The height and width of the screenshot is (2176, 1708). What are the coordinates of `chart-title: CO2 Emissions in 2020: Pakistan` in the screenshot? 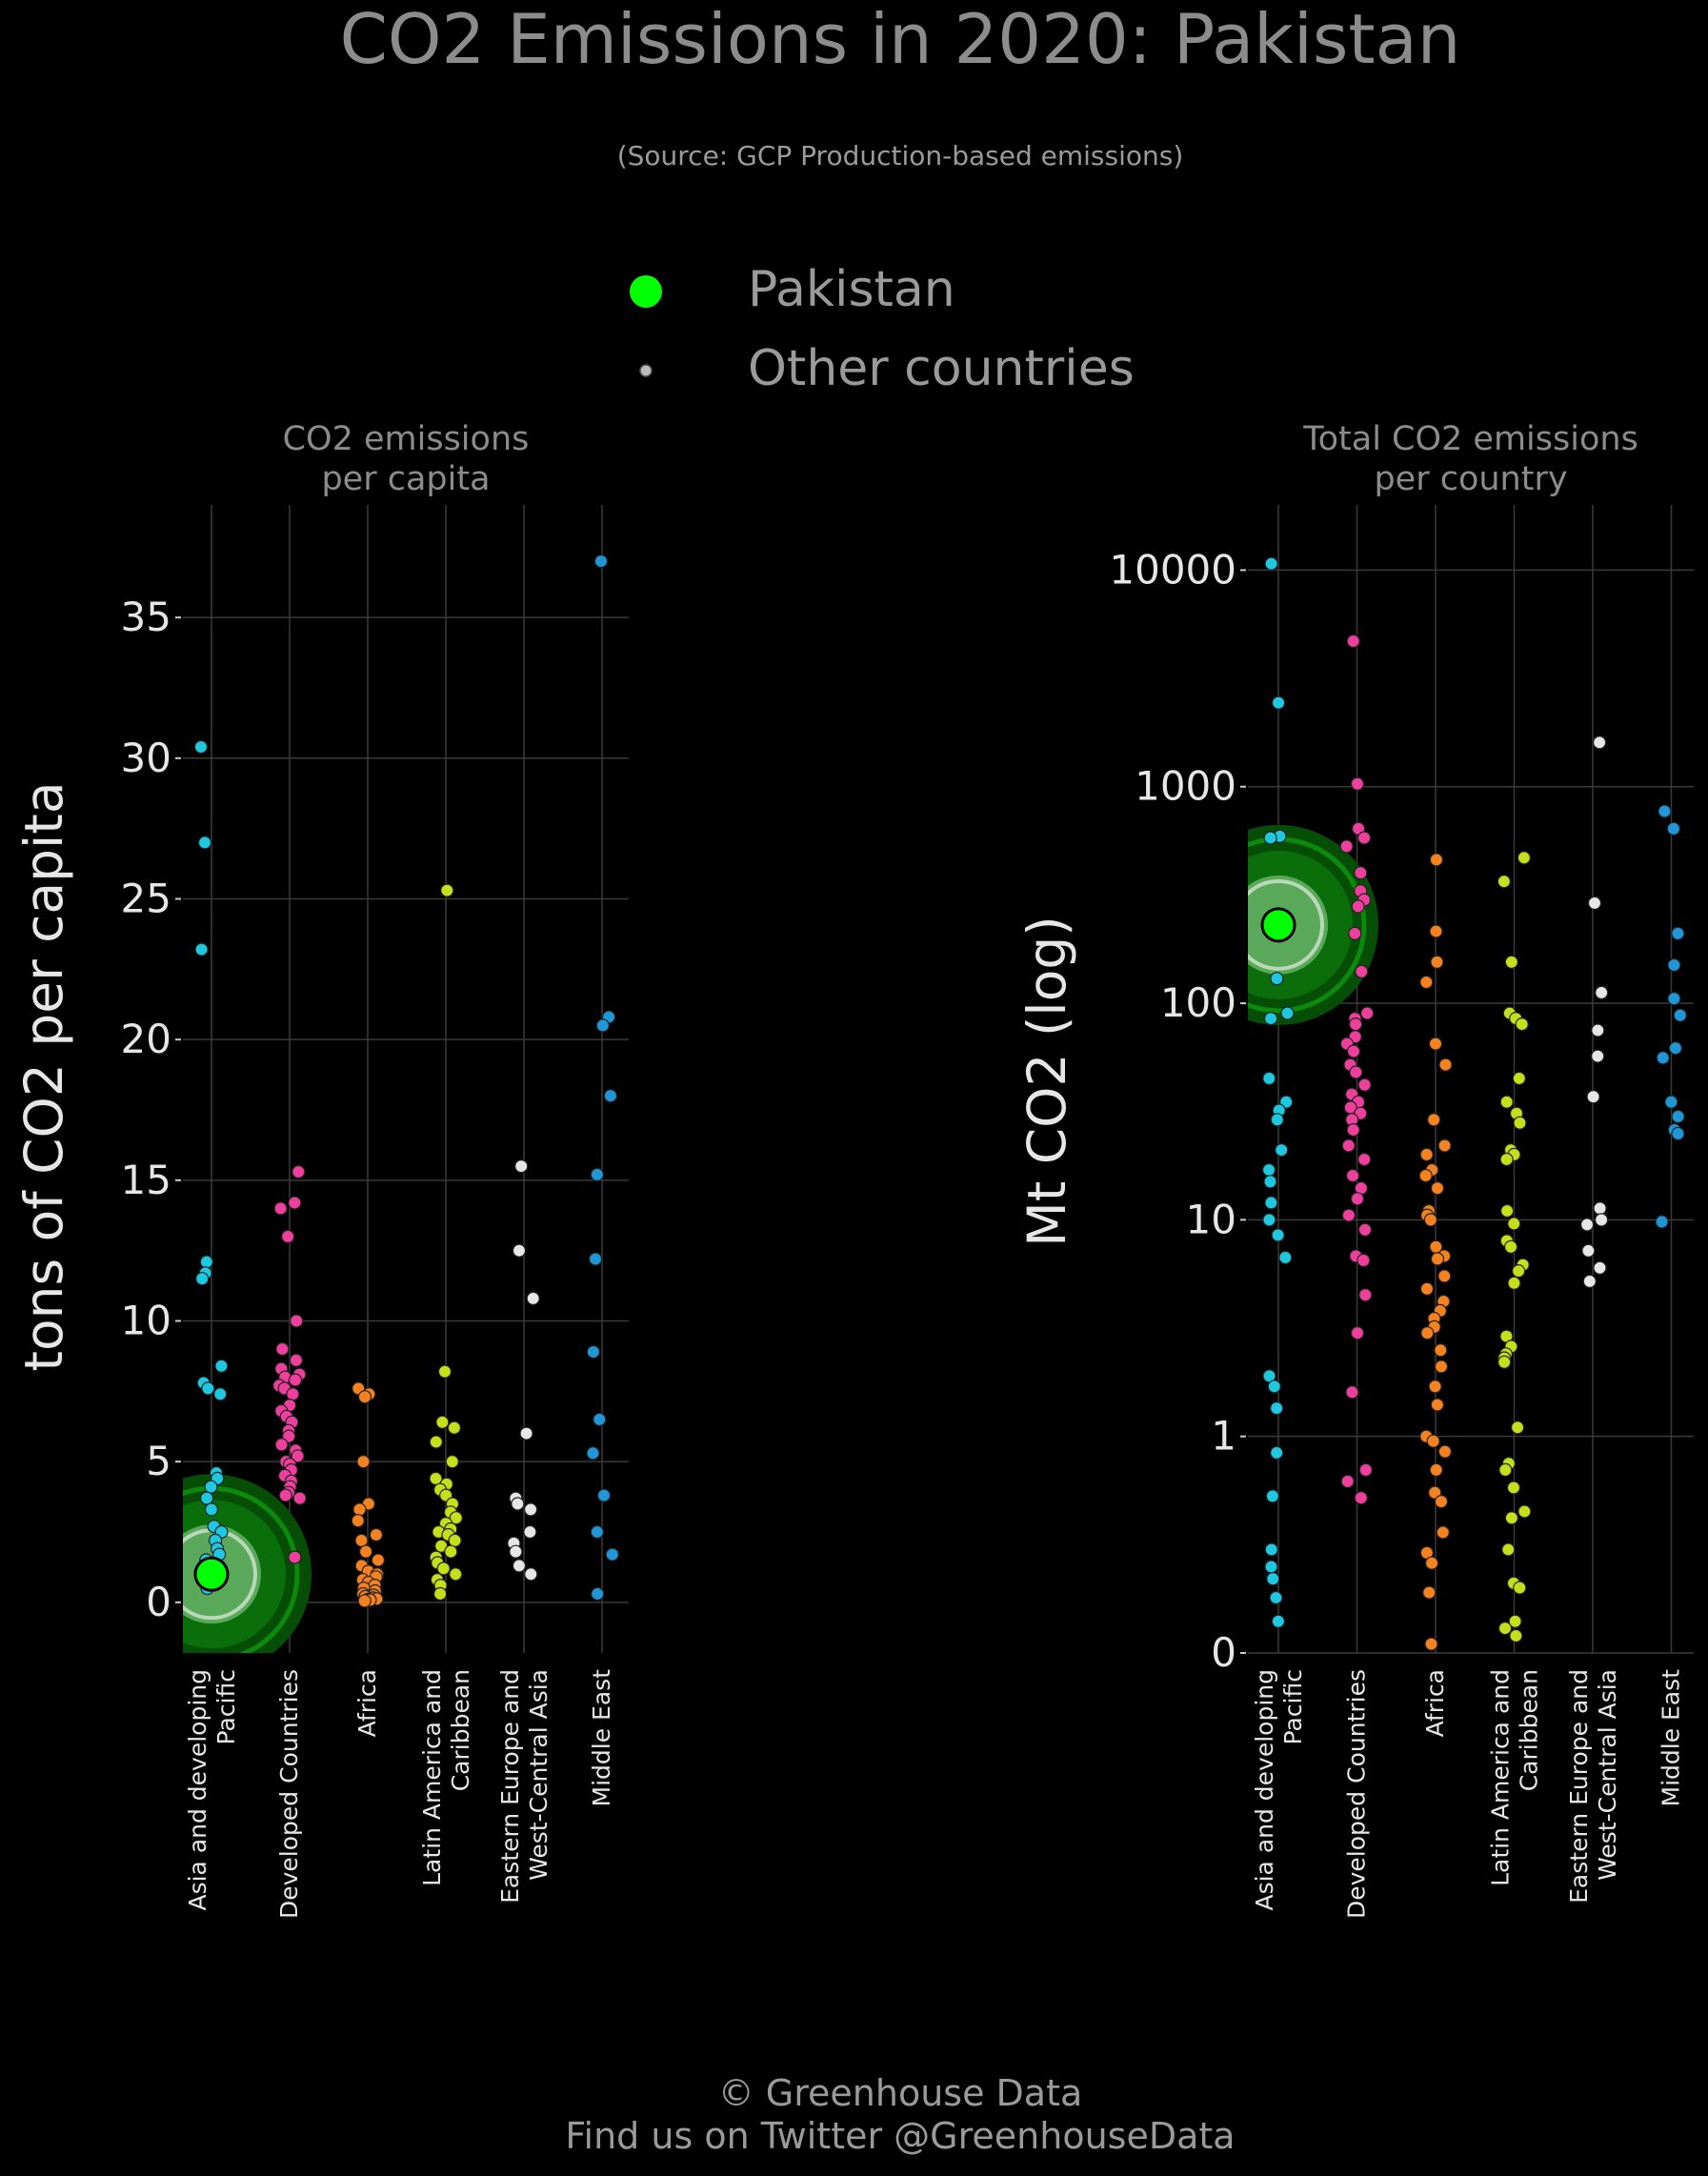 It's located at (901, 39).